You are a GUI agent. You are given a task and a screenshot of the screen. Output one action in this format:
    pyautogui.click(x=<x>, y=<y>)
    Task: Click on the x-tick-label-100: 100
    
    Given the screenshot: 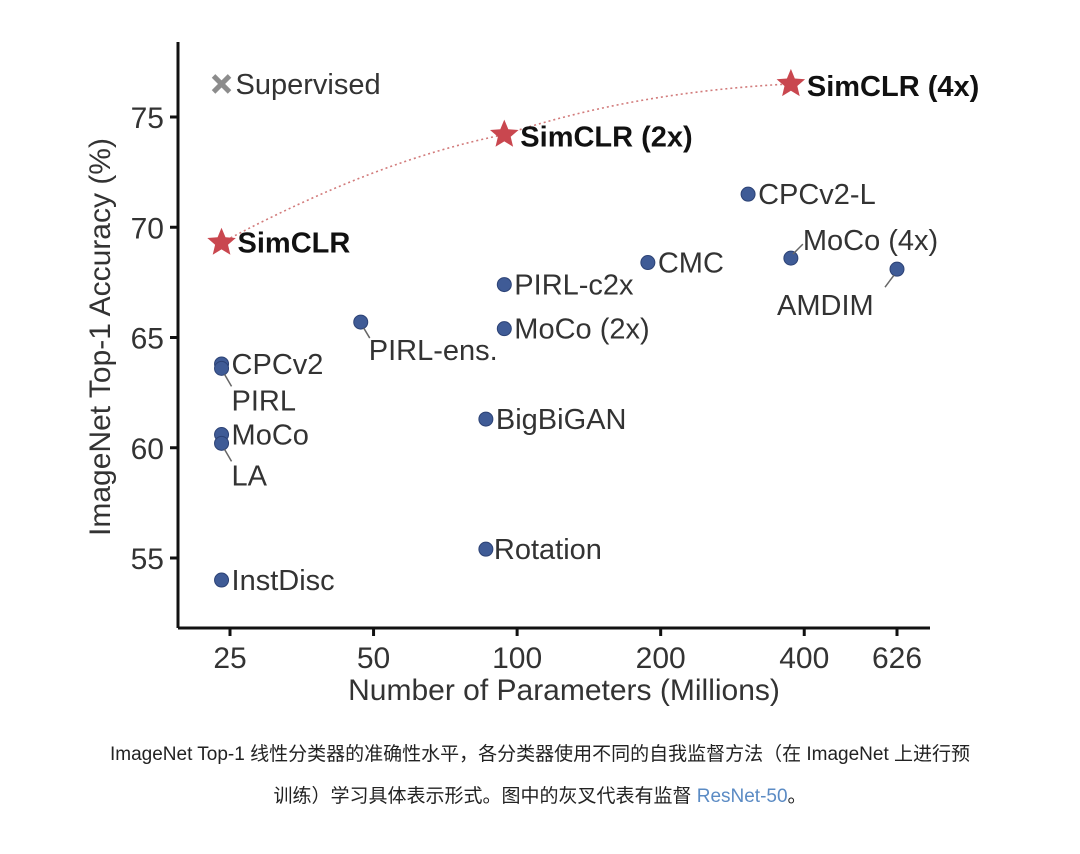 What is the action you would take?
    pyautogui.click(x=517, y=658)
    